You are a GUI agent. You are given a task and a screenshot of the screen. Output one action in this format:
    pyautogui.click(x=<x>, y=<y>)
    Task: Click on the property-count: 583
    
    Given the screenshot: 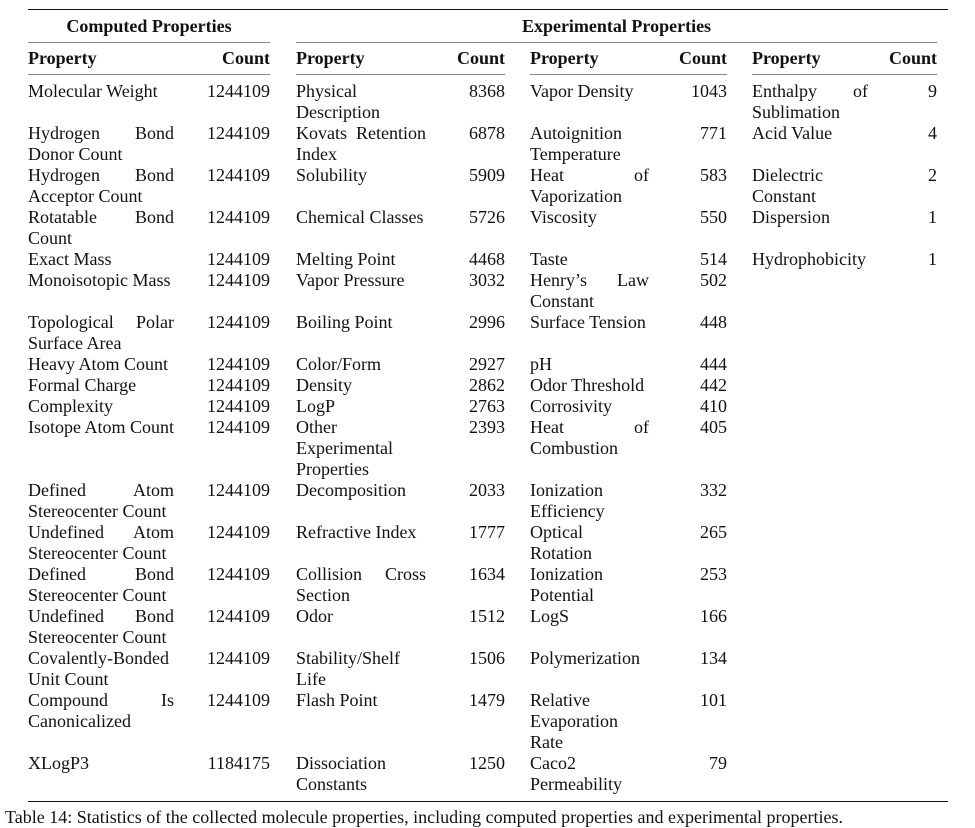 What is the action you would take?
    pyautogui.click(x=713, y=175)
    